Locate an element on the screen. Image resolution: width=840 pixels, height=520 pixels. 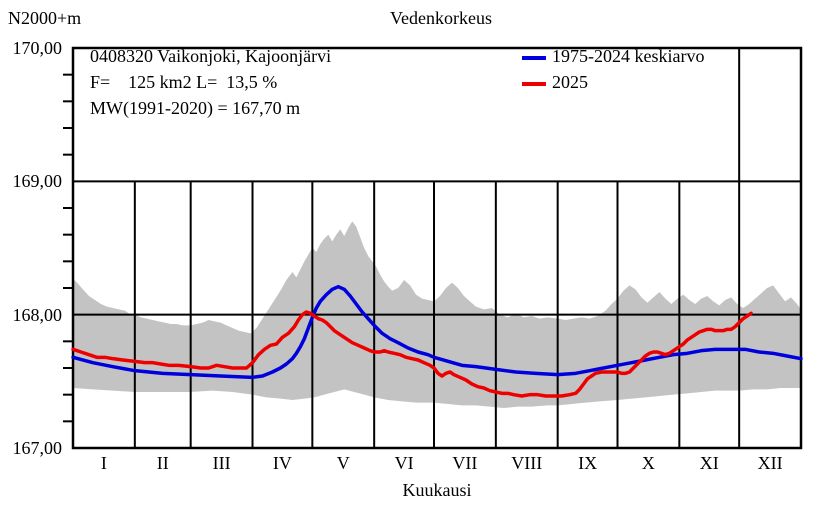
chart-title: Vedenkorkeus is located at coordinates (441, 18).